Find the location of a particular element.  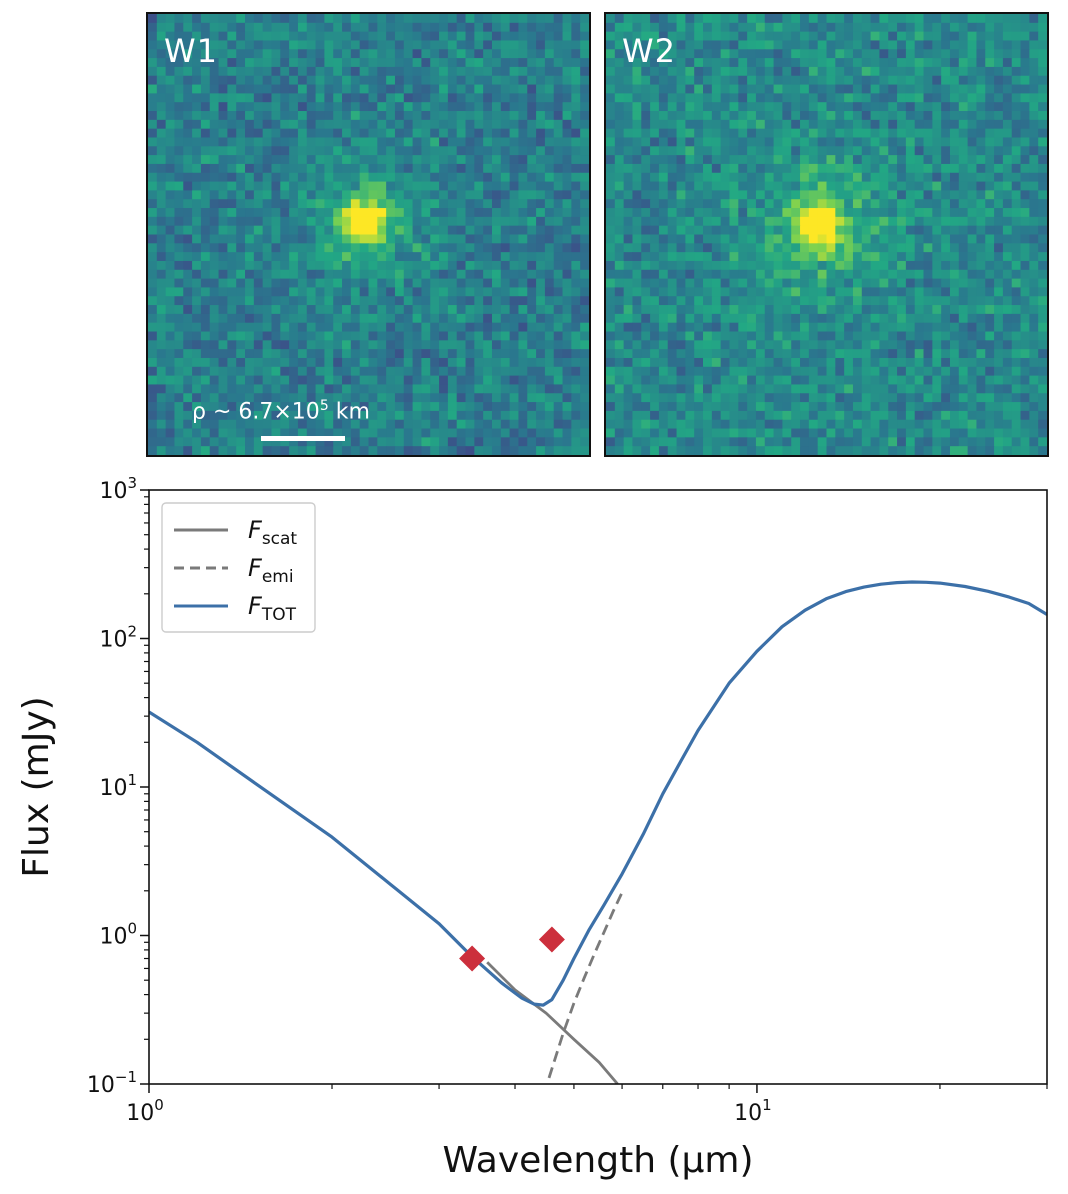

y-tick-label: 10² is located at coordinates (118, 638).